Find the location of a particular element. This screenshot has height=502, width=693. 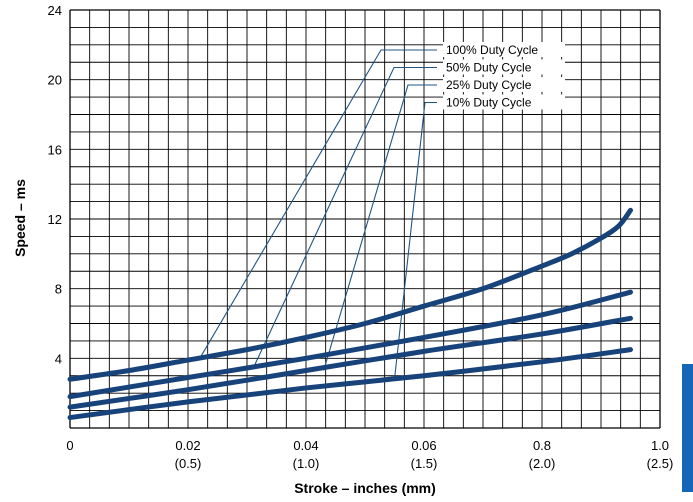

y-axis-title: Speed – ms is located at coordinates (20, 218).